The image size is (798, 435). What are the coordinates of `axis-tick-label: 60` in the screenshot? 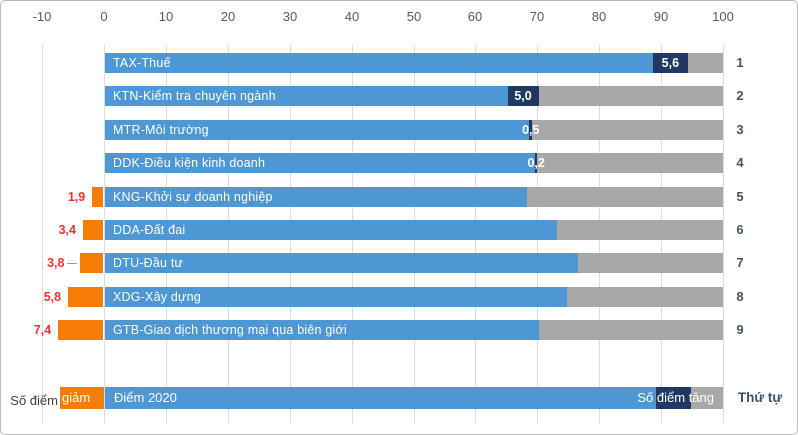 It's located at (475, 16).